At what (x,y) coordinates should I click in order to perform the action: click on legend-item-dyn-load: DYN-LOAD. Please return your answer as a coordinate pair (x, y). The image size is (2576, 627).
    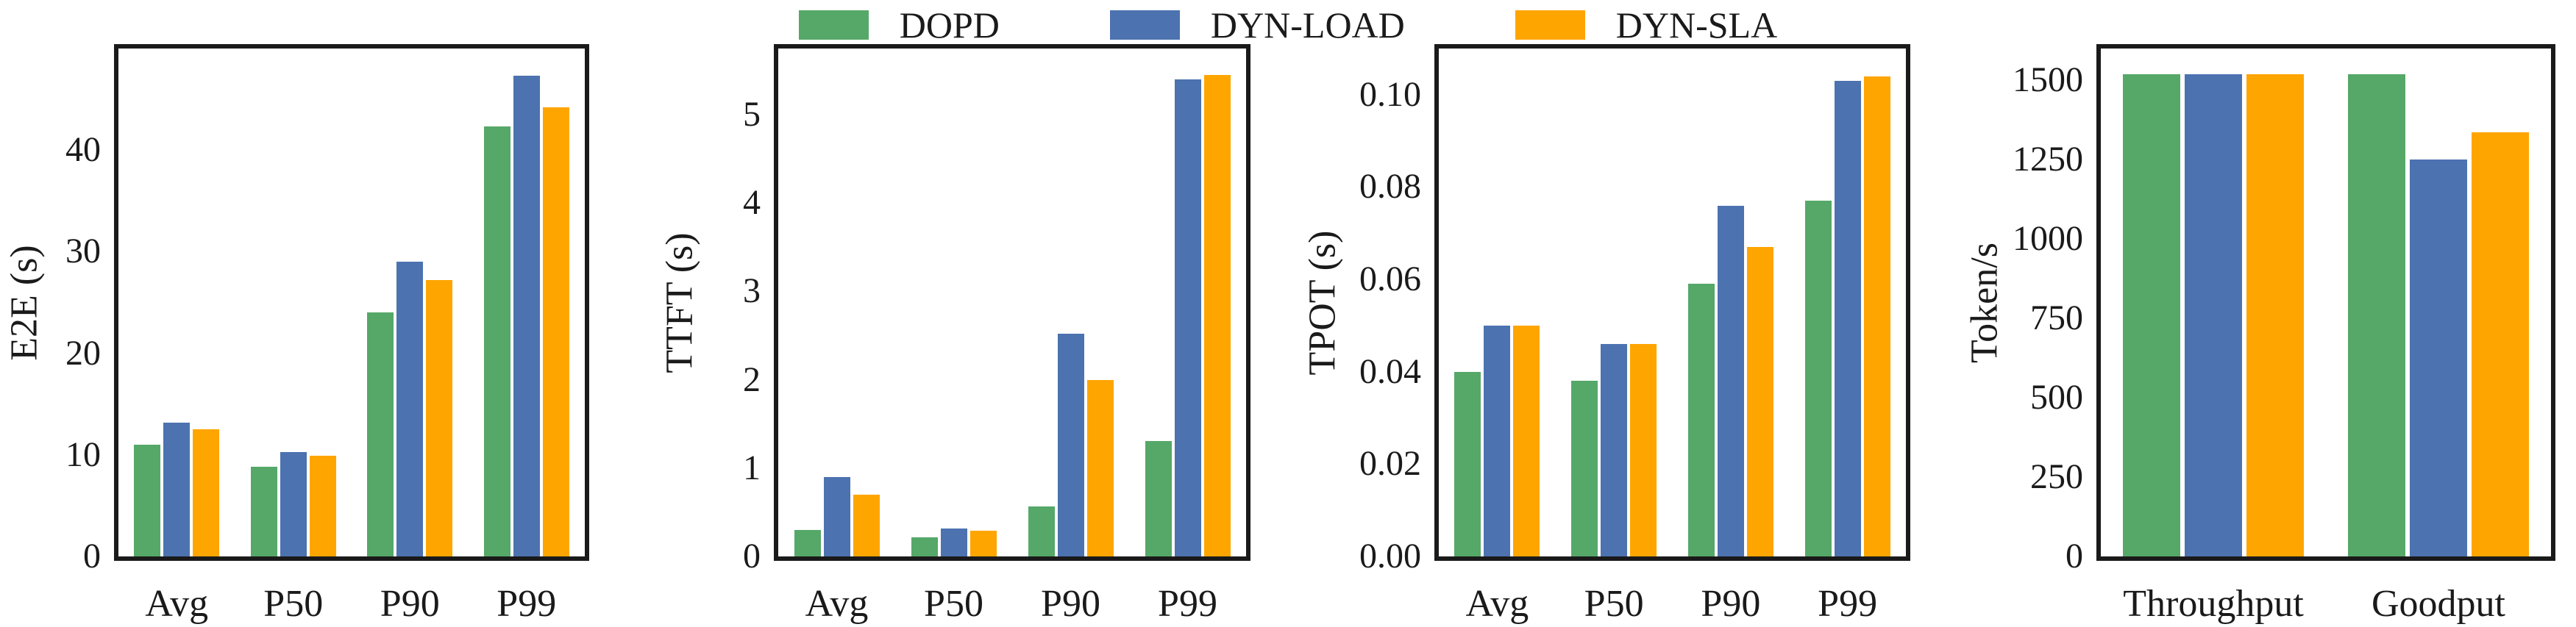
    Looking at the image, I should click on (1257, 25).